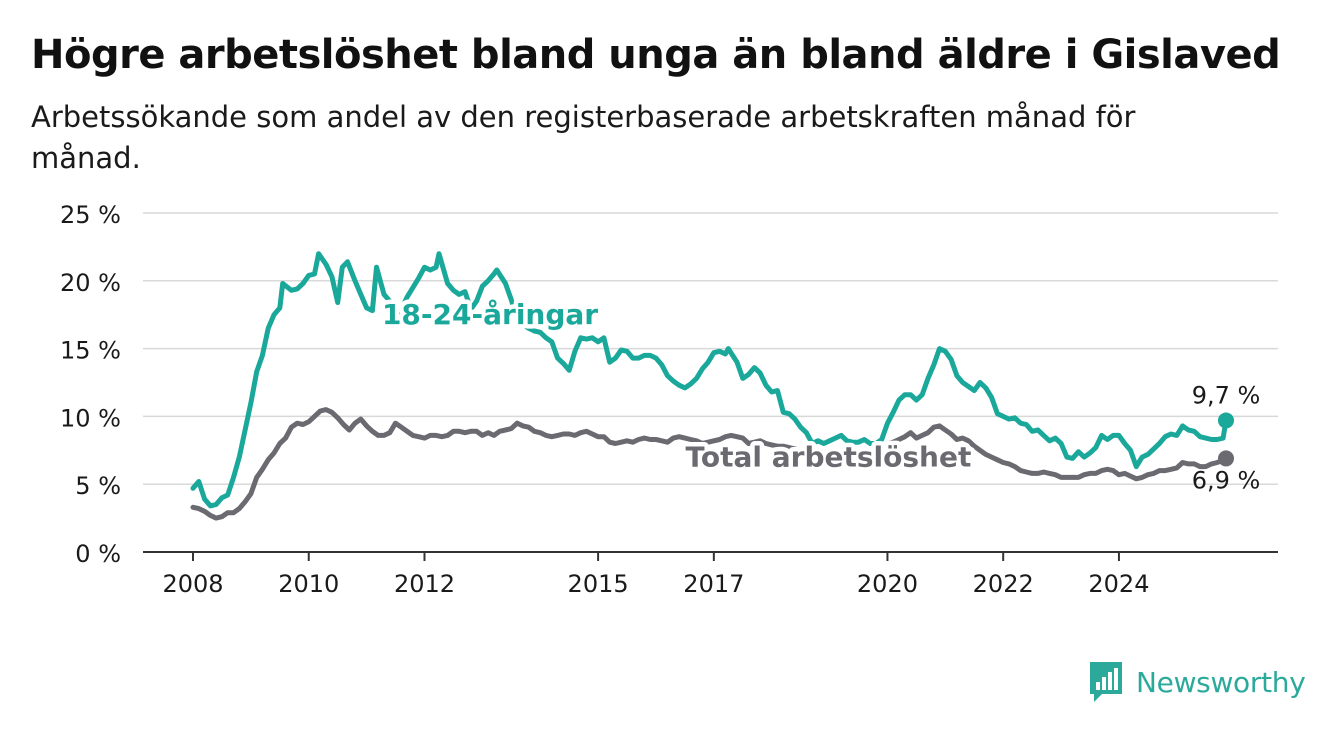  I want to click on x-tick-label: 2008, so click(192, 584).